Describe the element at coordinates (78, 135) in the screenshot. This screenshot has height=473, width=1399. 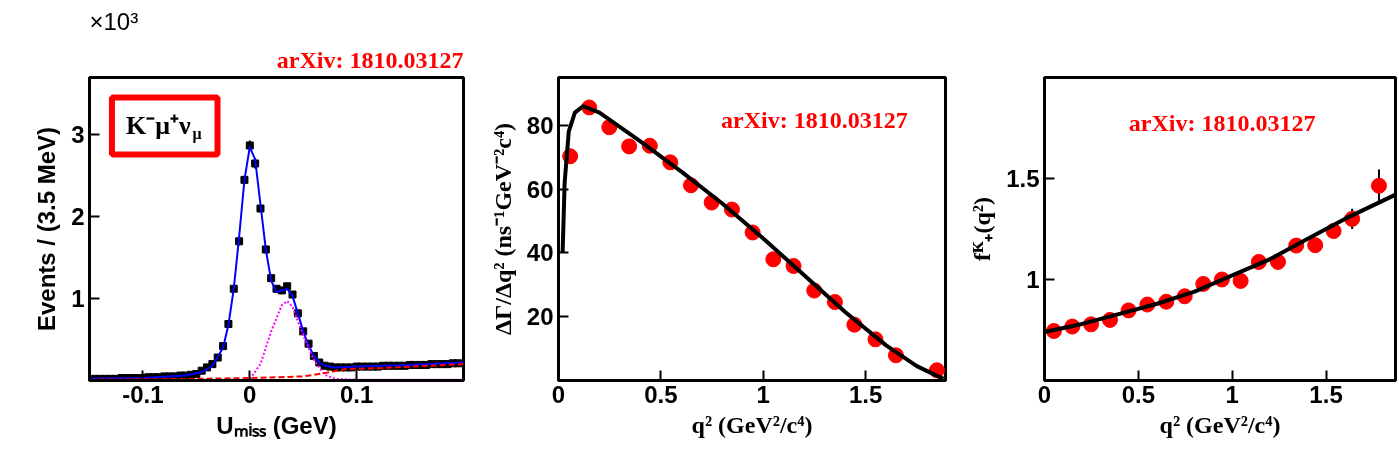
I see `y-tick-label: 3` at that location.